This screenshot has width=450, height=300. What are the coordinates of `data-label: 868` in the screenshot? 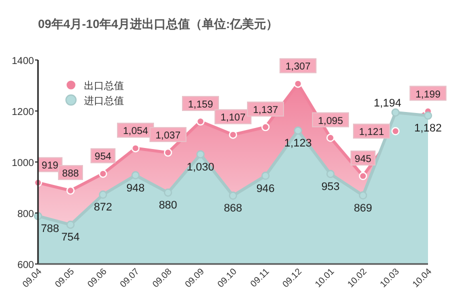 It's located at (233, 208).